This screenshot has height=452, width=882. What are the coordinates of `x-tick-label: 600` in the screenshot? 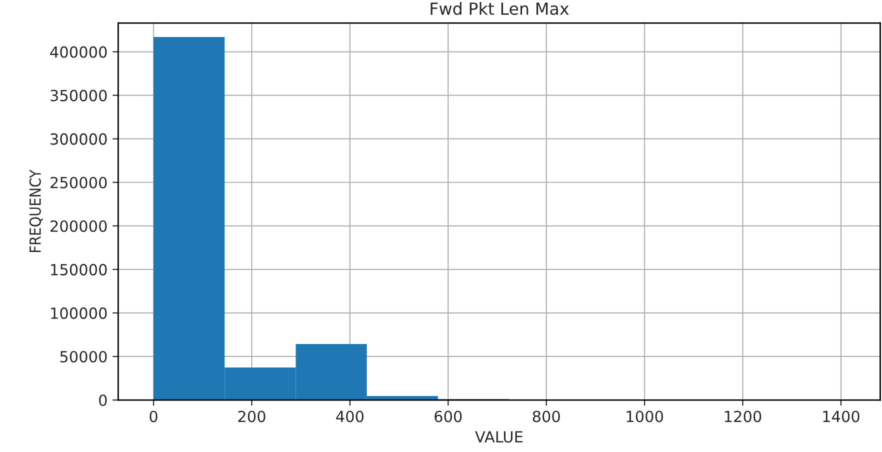 It's located at (448, 416).